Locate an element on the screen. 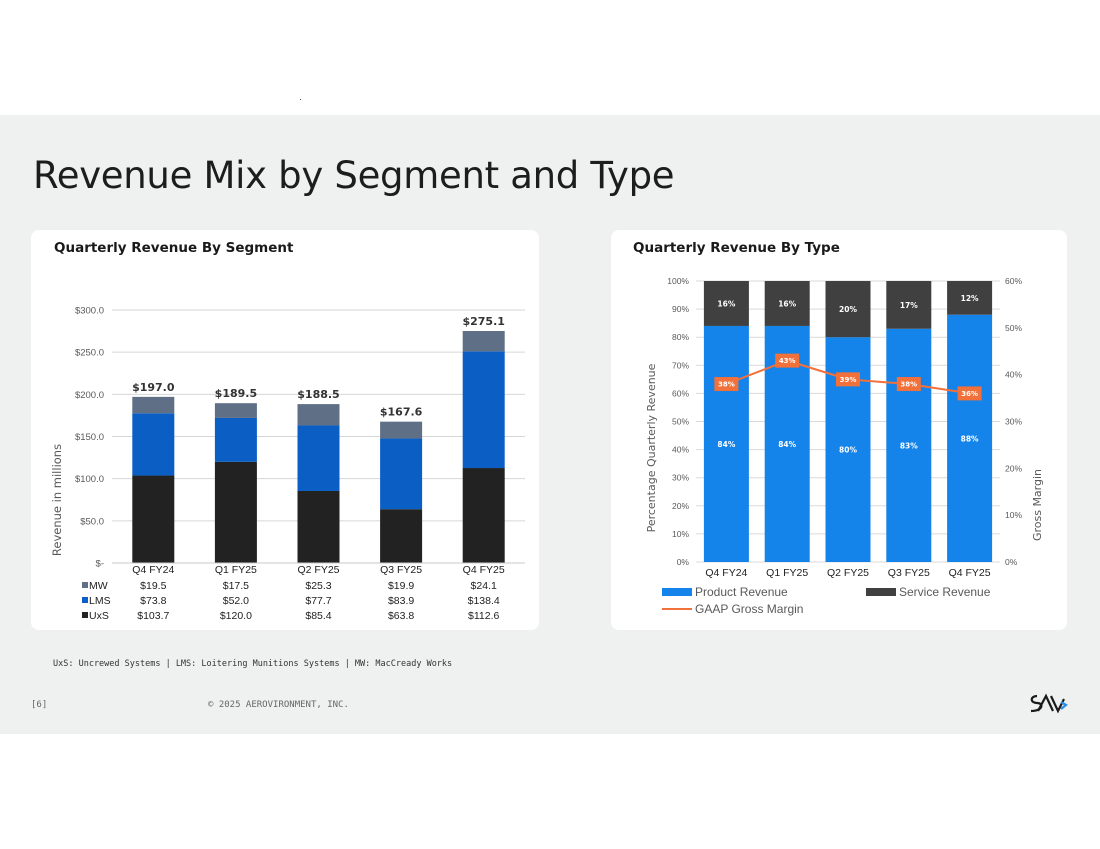  legend-label: LMS is located at coordinates (100, 601).